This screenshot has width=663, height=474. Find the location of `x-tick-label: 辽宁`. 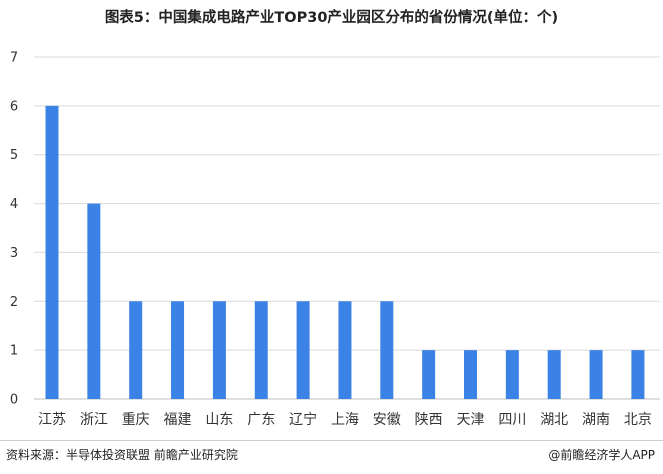

x-tick-label: 辽宁 is located at coordinates (303, 419).